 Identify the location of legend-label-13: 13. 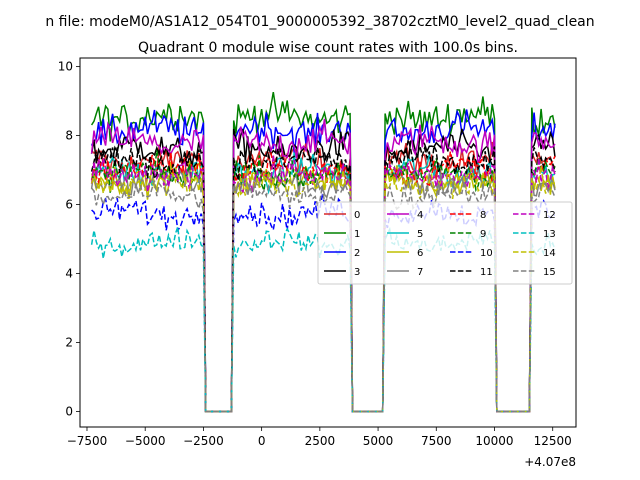
(549, 234).